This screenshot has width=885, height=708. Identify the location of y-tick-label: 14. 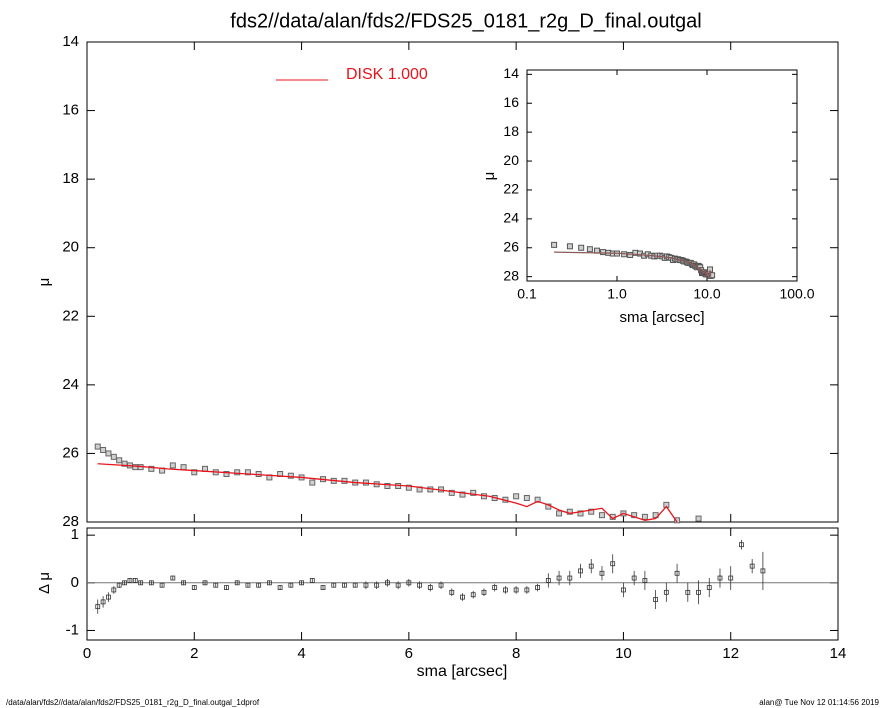
(511, 73).